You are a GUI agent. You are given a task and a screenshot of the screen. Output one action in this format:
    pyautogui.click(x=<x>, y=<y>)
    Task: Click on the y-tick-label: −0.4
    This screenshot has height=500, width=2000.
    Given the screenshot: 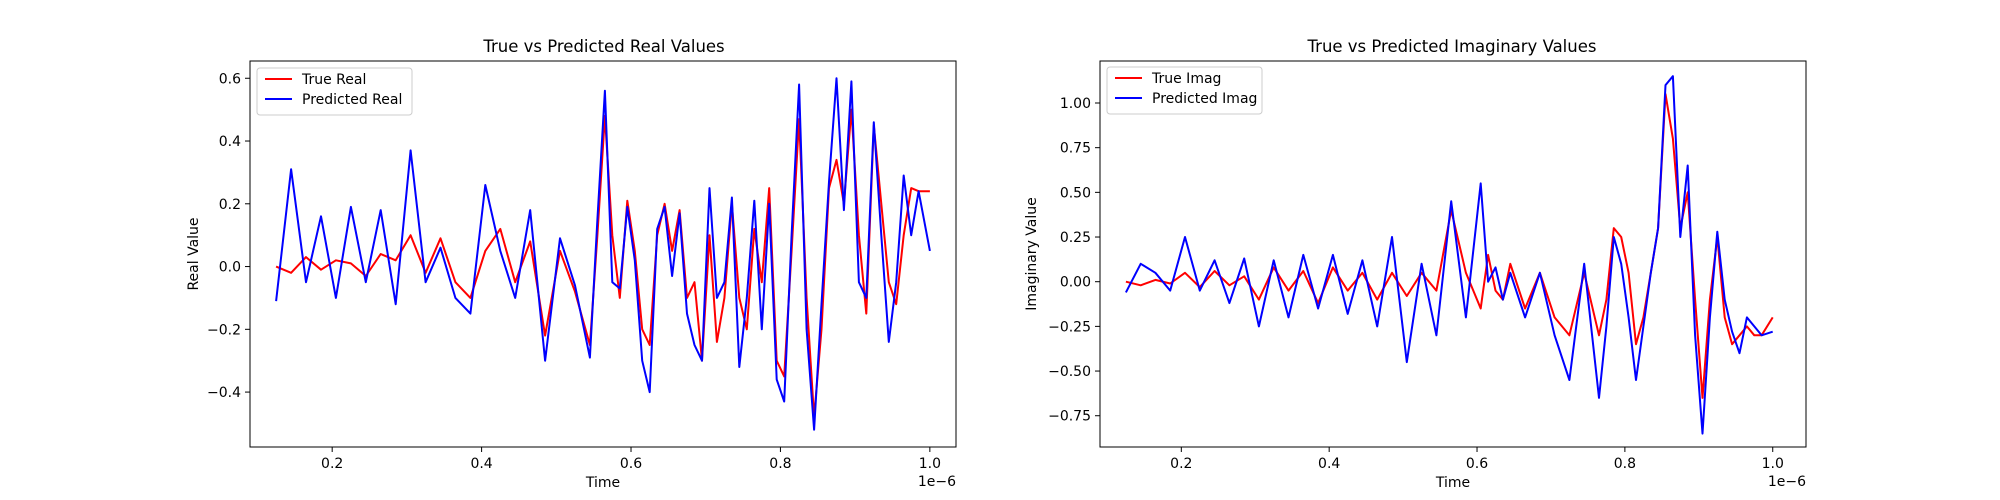 What is the action you would take?
    pyautogui.click(x=224, y=393)
    